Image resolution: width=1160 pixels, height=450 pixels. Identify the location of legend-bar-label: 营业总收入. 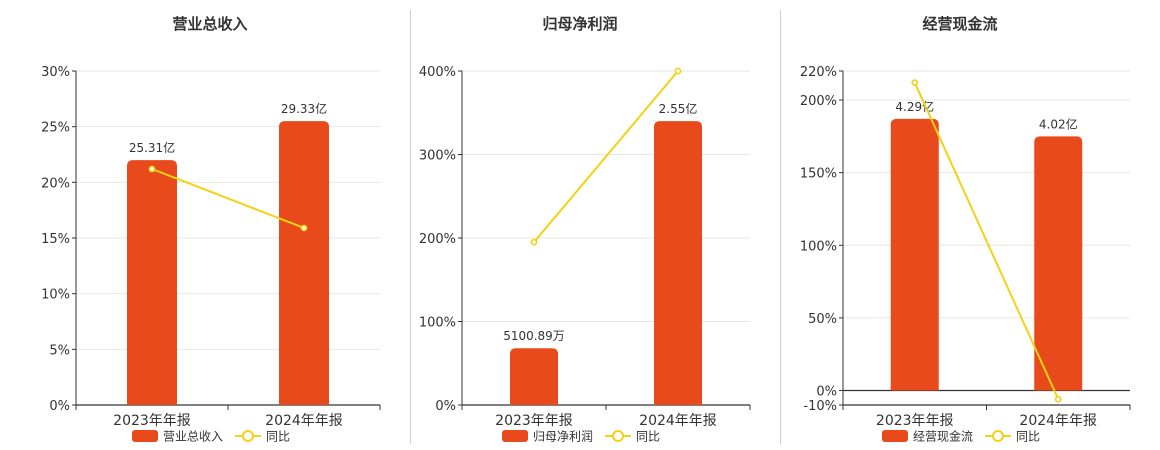
(193, 437).